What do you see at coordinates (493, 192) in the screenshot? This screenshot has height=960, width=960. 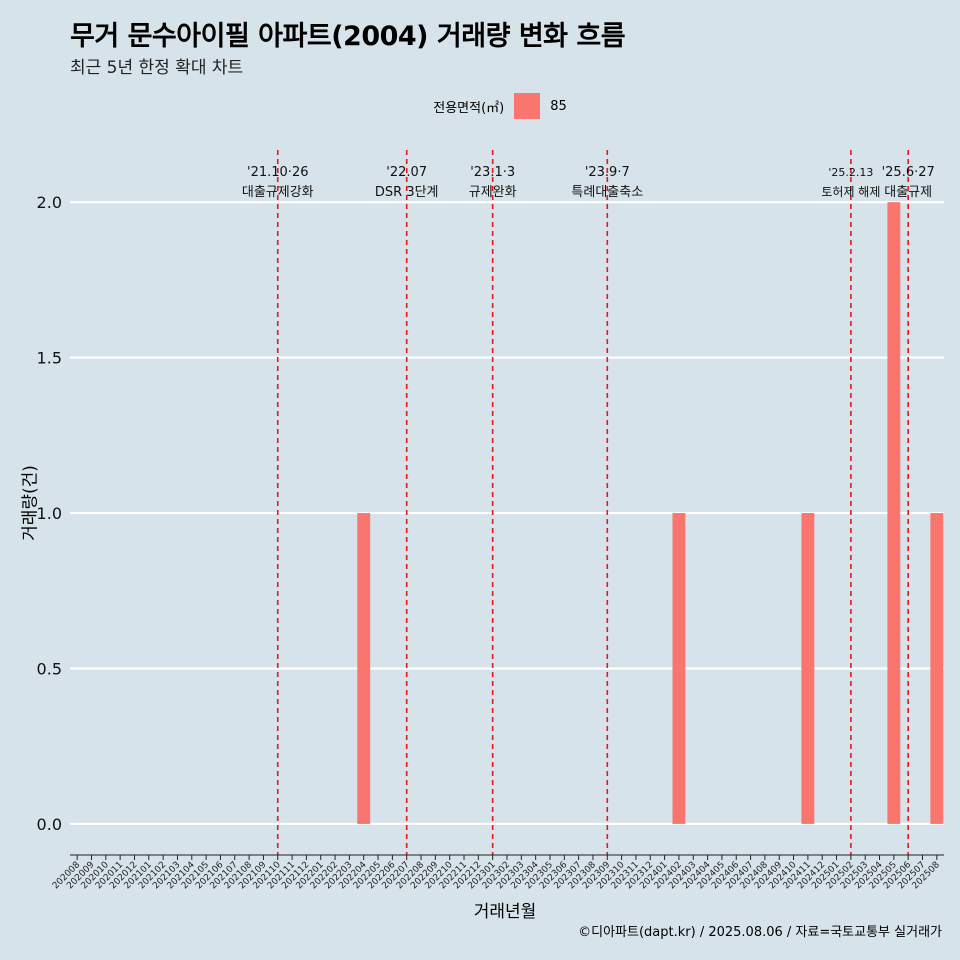 I see `event-label: 규제완화` at bounding box center [493, 192].